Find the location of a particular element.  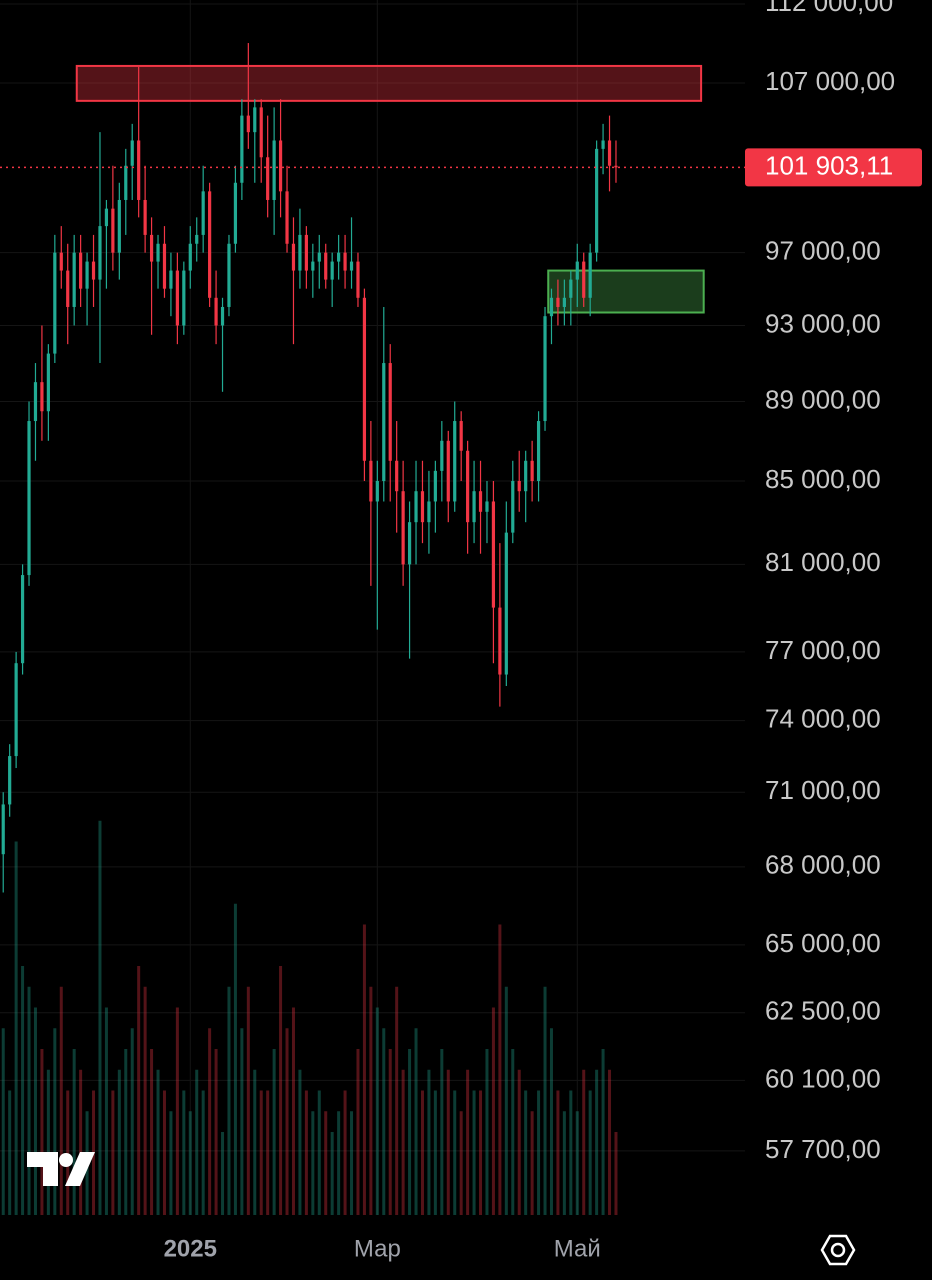

y-tick-label: 112 000,00 is located at coordinates (829, 8).